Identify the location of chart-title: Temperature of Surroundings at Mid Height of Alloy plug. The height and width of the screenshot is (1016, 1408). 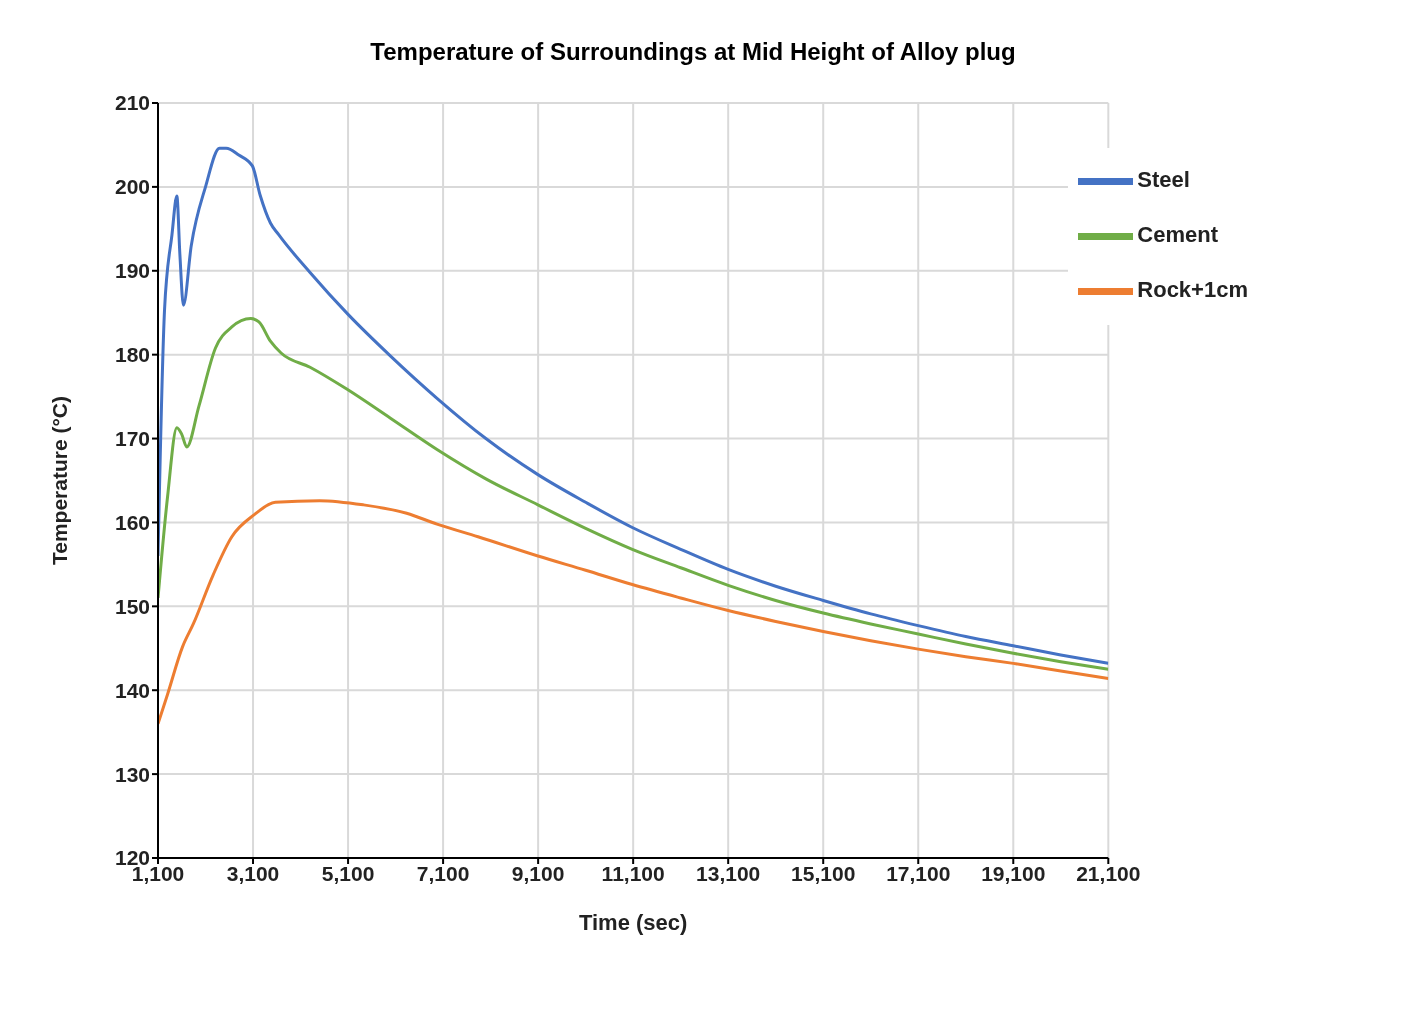
(693, 52).